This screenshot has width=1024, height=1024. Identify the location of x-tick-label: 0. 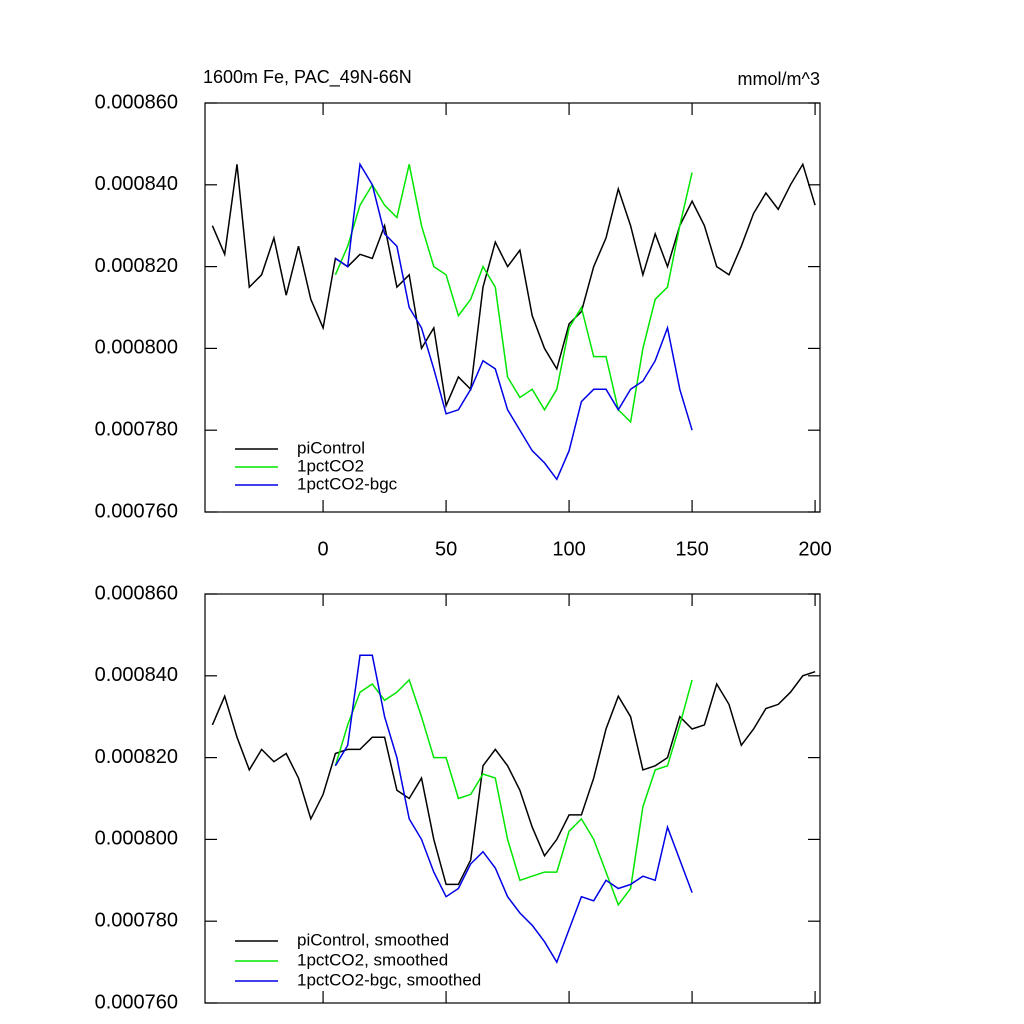
(323, 549).